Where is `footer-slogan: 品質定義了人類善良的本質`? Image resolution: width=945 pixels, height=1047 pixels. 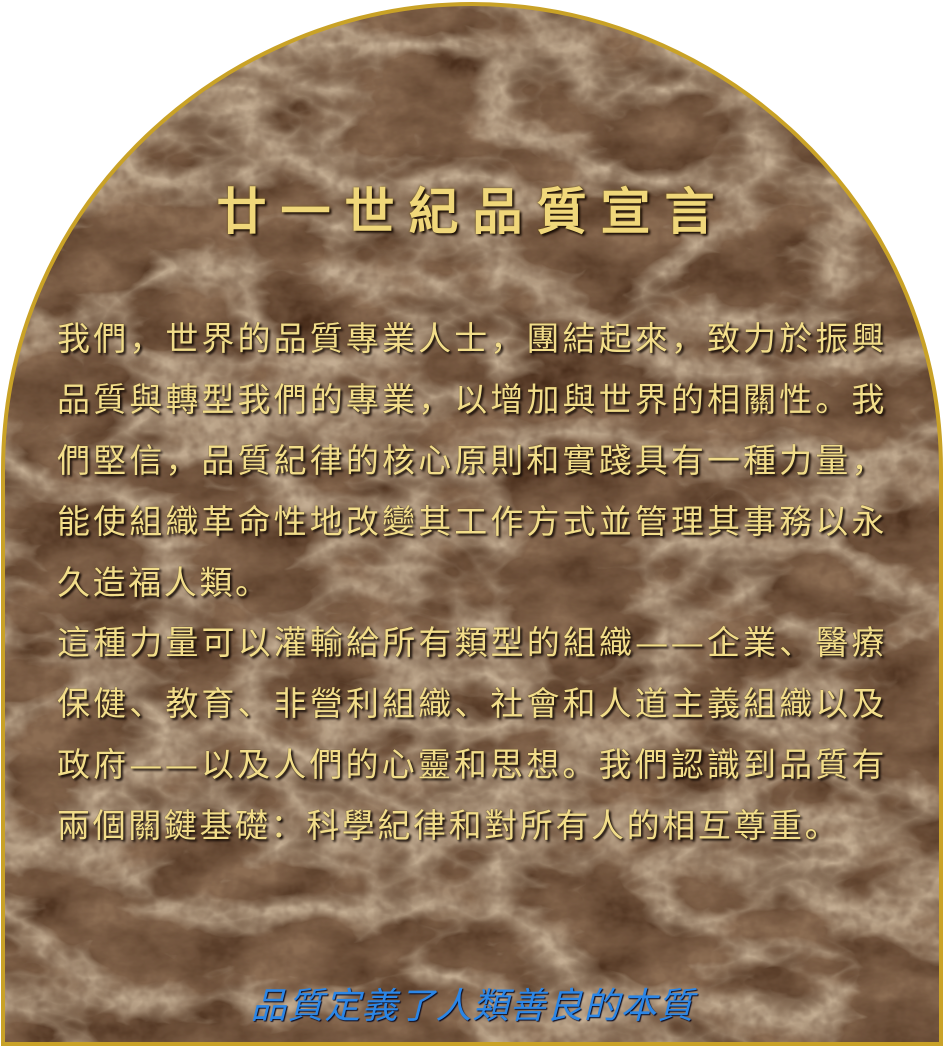 footer-slogan: 品質定義了人類善良的本質 is located at coordinates (472, 1006).